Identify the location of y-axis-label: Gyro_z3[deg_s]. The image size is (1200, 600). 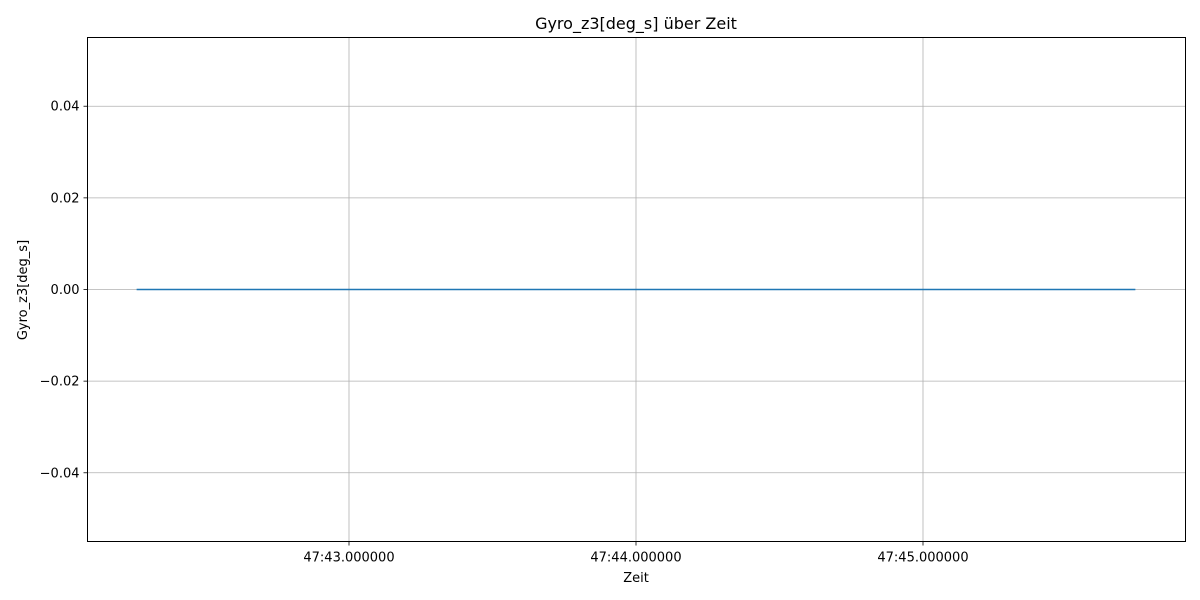
(23, 290).